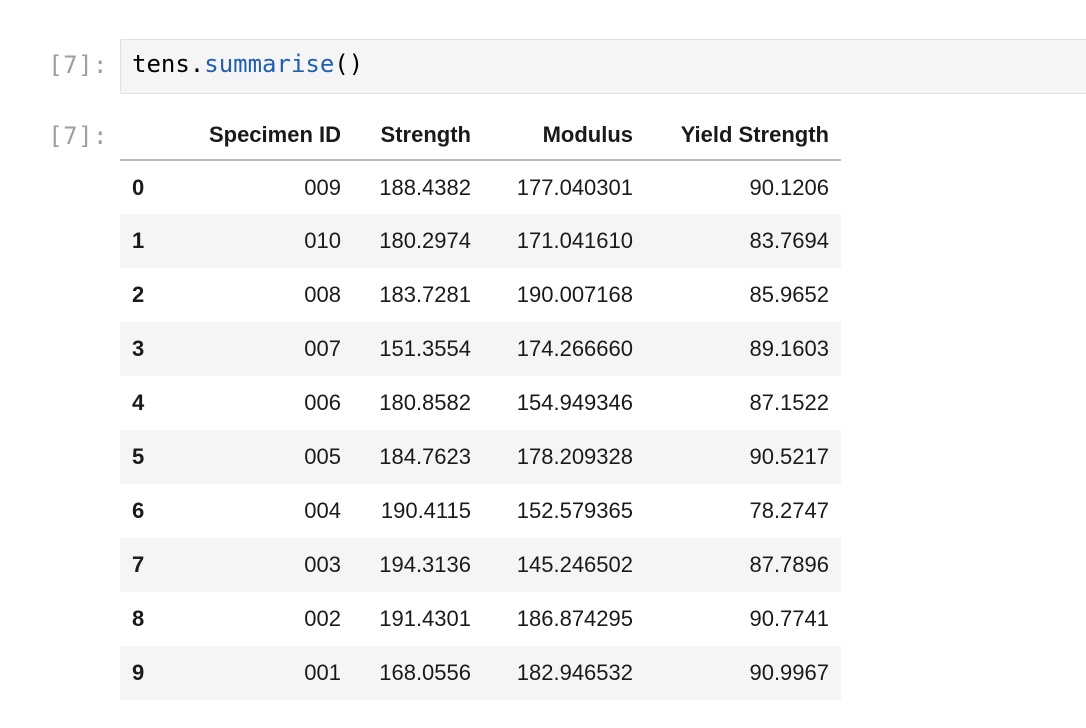 Image resolution: width=1086 pixels, height=728 pixels. What do you see at coordinates (425, 187) in the screenshot?
I see `table-cell-strength: 188.4382` at bounding box center [425, 187].